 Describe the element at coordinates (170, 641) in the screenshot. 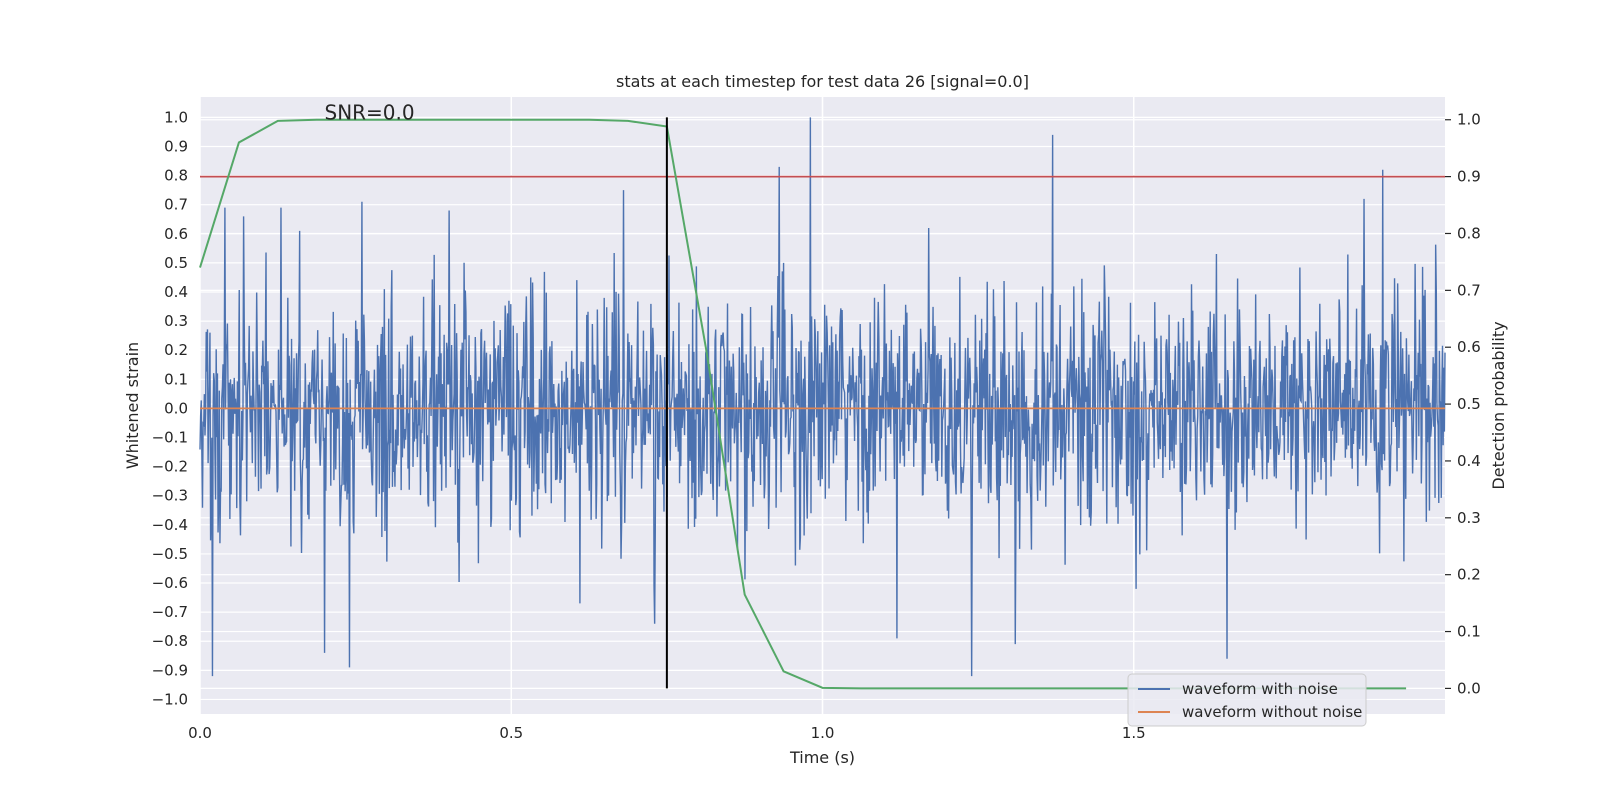

I see `y-tick-label-left: −0.8` at that location.